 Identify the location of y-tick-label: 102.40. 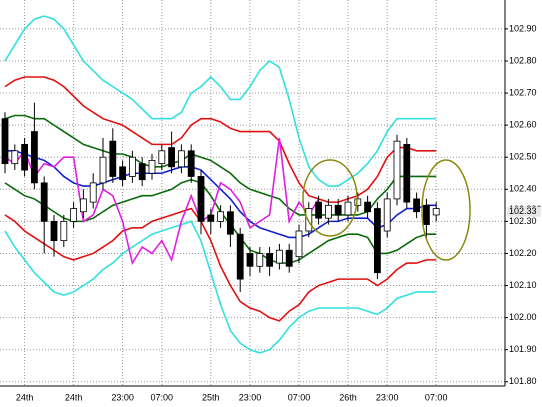
(523, 189).